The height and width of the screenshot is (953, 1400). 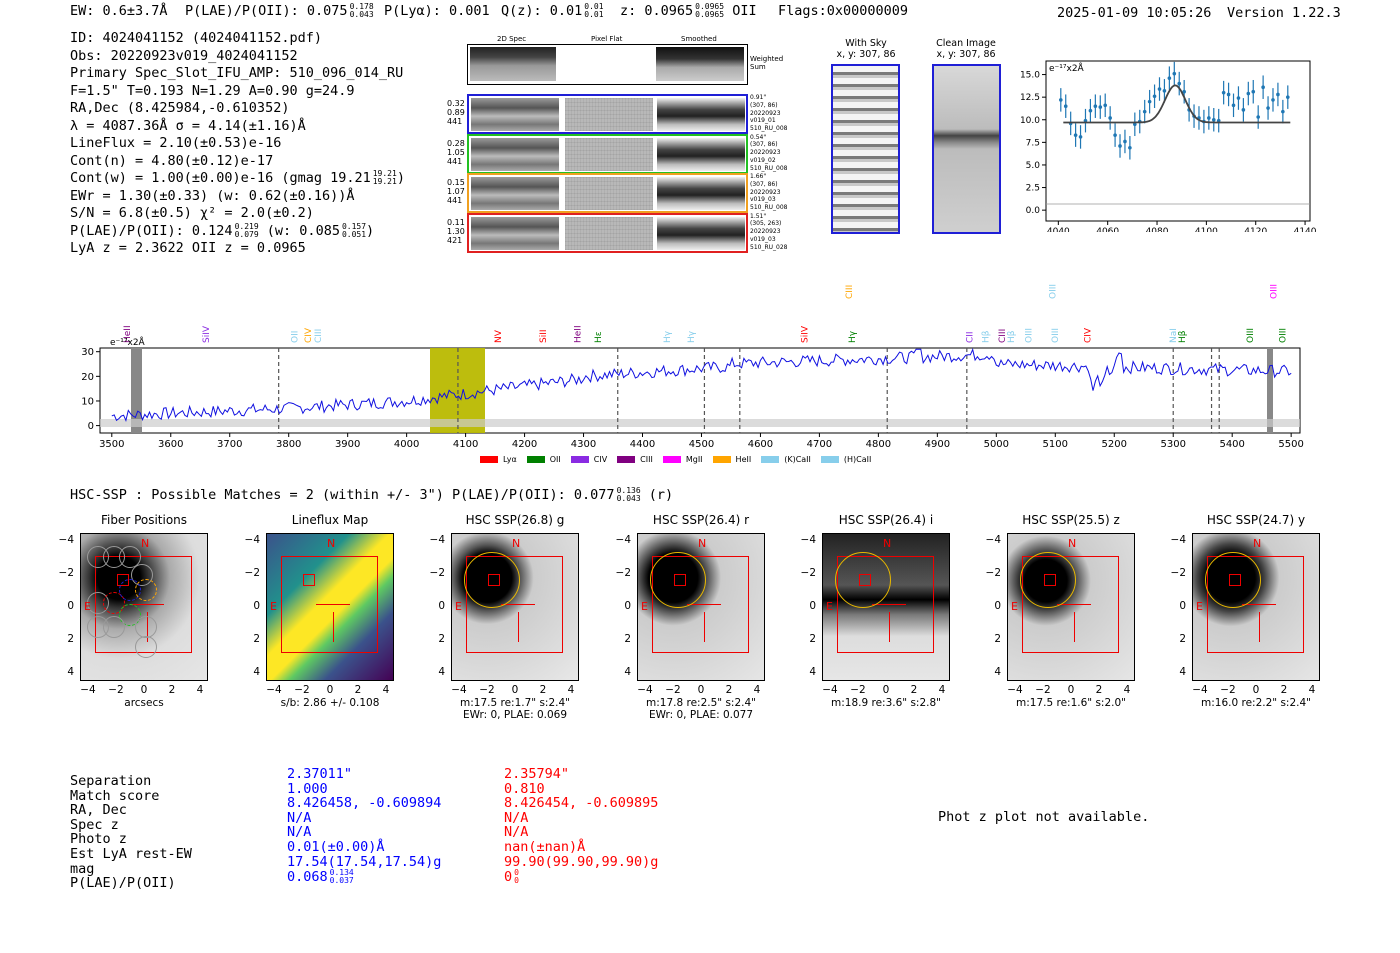 What do you see at coordinates (763, 160) in the screenshot?
I see `spec2d-info: v019_02` at bounding box center [763, 160].